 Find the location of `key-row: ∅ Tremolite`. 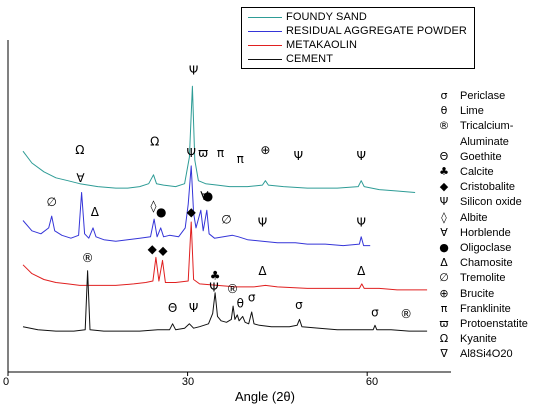

key-row: ∅ Tremolite is located at coordinates (469, 278).